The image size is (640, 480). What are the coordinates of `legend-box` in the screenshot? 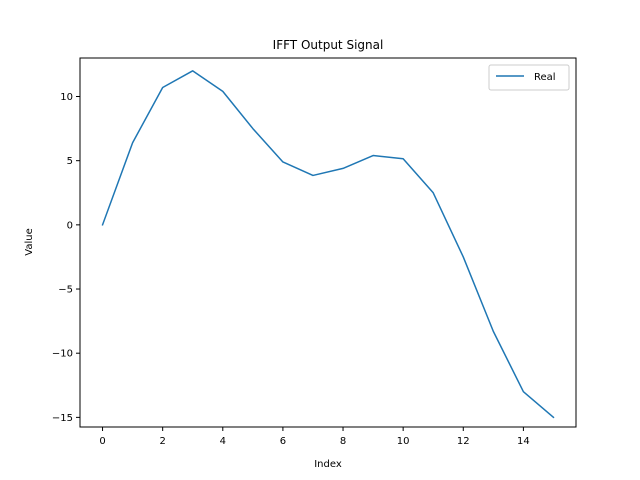 It's located at (529, 77).